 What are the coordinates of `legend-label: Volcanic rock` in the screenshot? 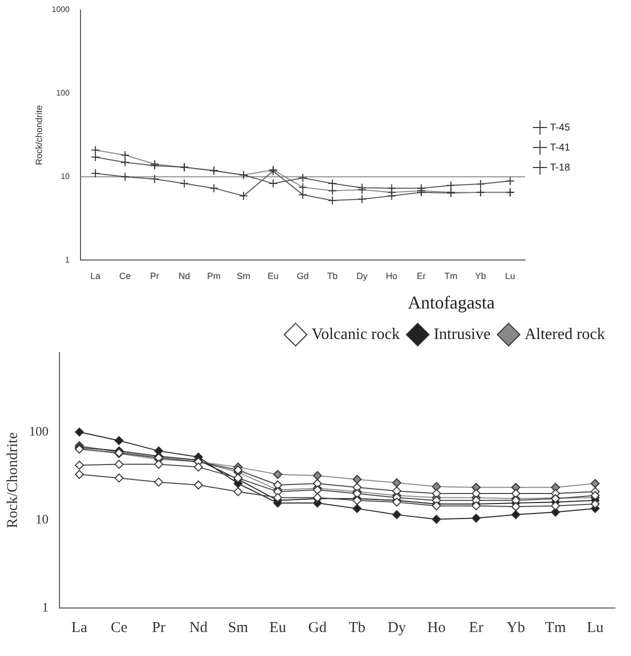 It's located at (356, 334).